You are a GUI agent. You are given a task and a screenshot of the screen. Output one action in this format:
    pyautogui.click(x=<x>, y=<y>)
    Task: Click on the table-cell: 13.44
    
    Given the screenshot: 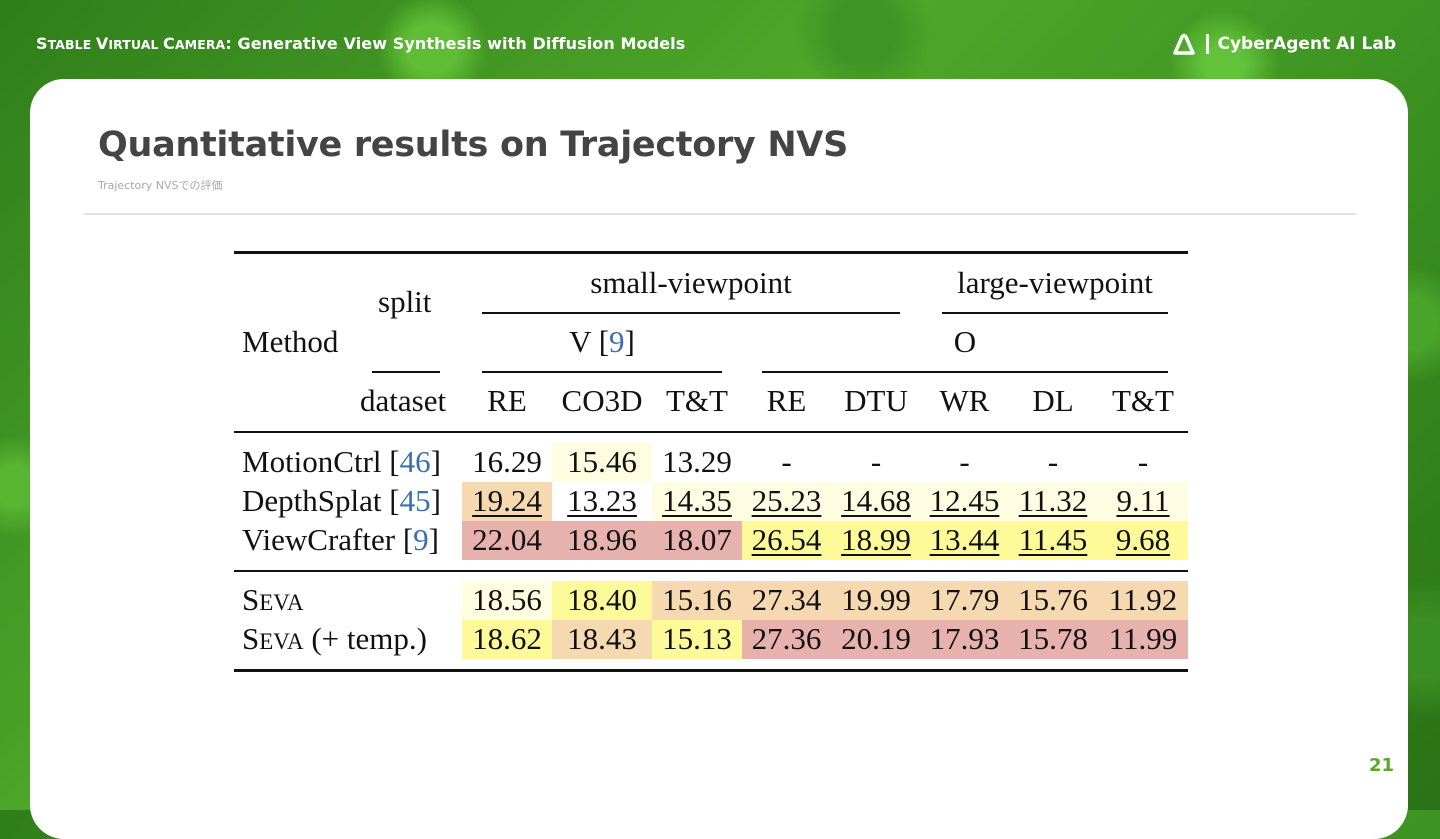 What is the action you would take?
    pyautogui.click(x=964, y=539)
    